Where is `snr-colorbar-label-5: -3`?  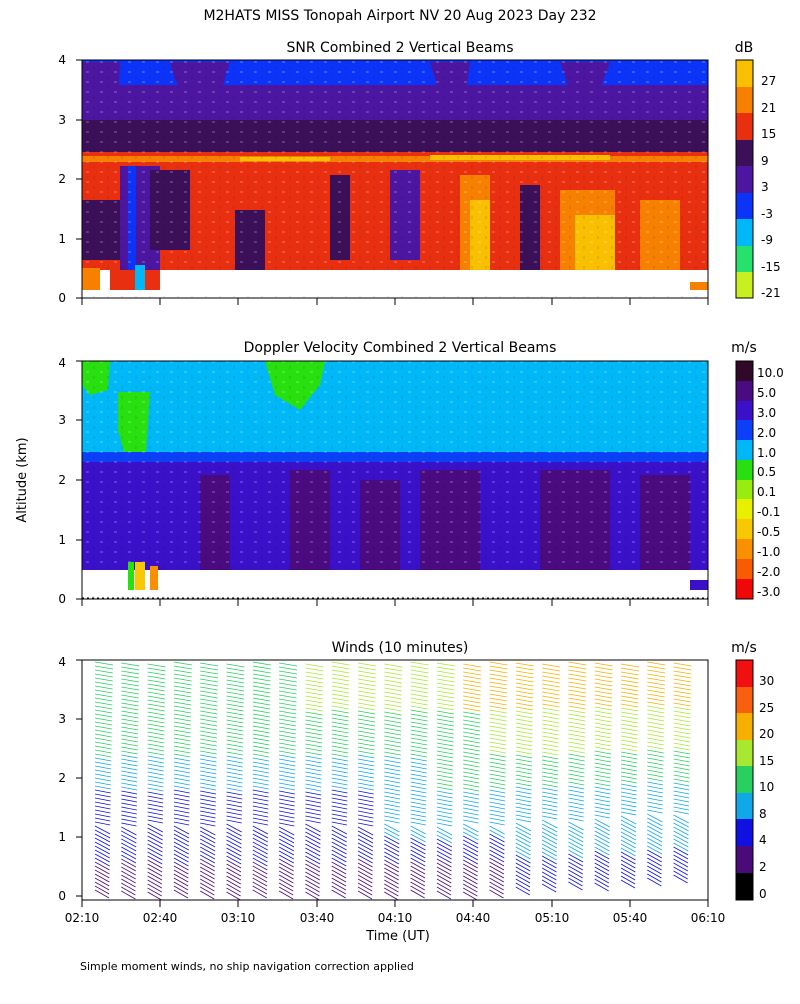
snr-colorbar-label-5: -3 is located at coordinates (767, 214).